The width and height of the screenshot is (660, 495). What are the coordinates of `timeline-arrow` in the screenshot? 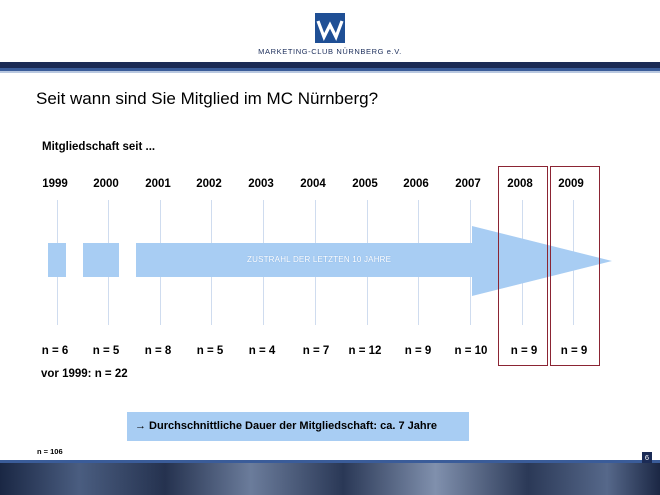 It's located at (374, 261).